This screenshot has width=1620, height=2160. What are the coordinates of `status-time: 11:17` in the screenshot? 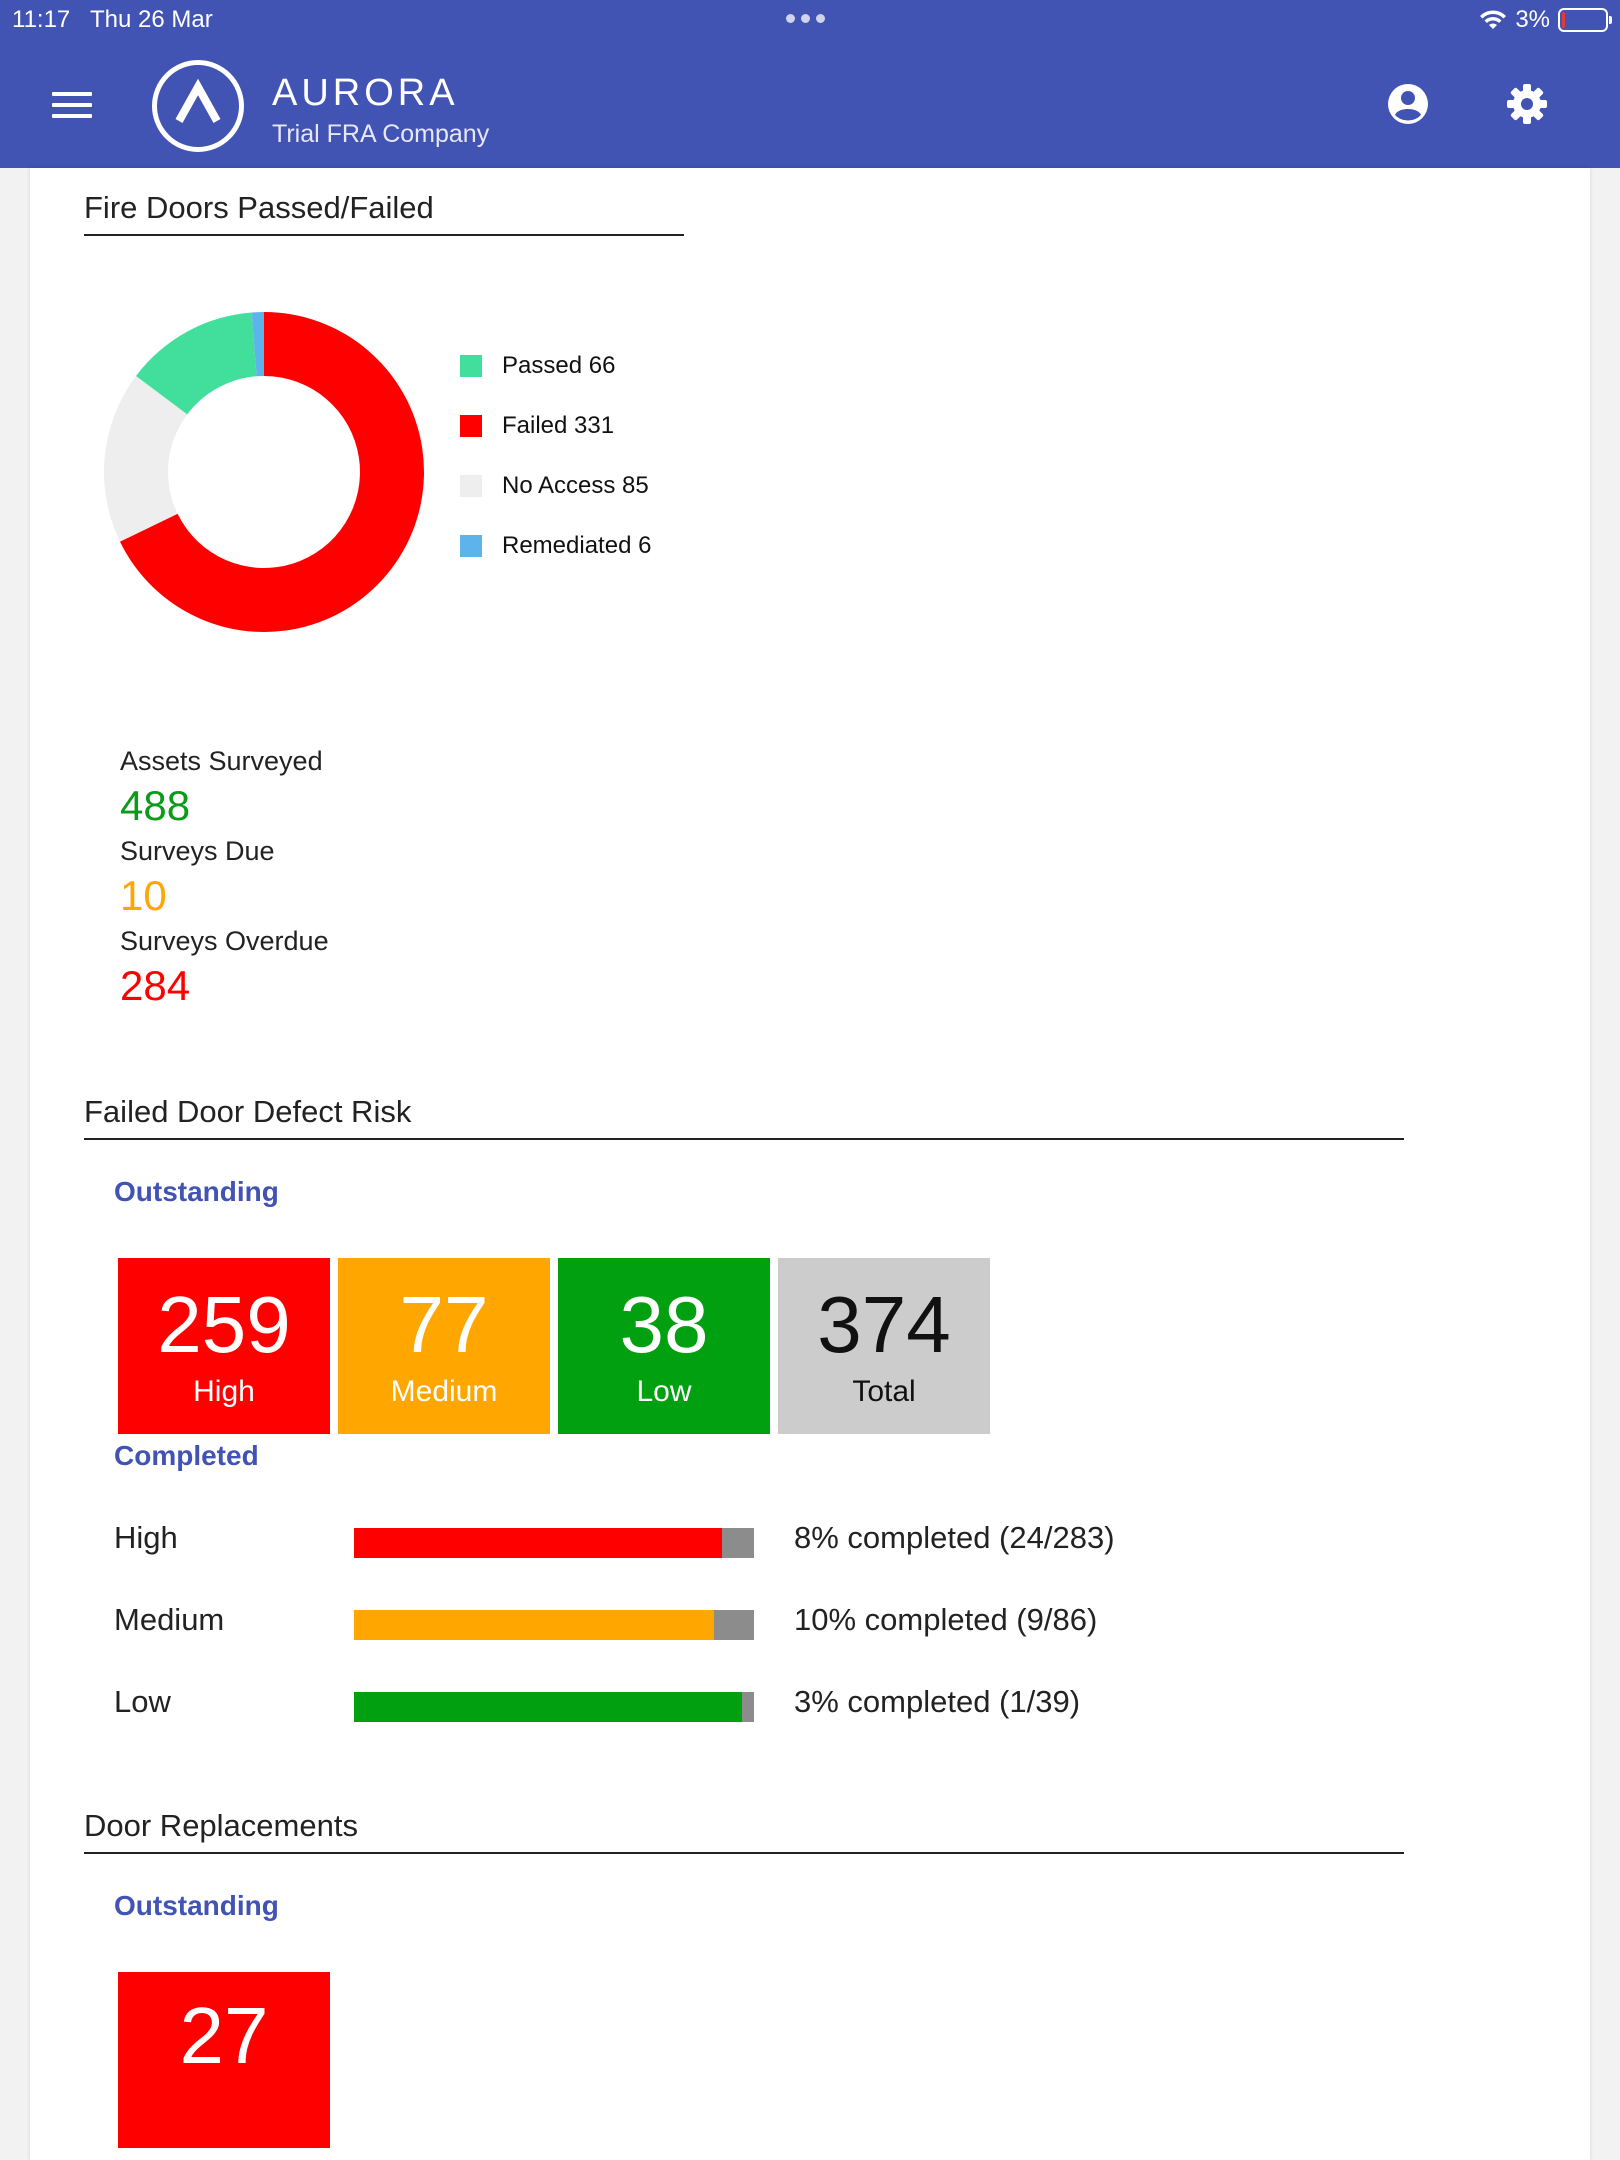 It's located at (41, 19).